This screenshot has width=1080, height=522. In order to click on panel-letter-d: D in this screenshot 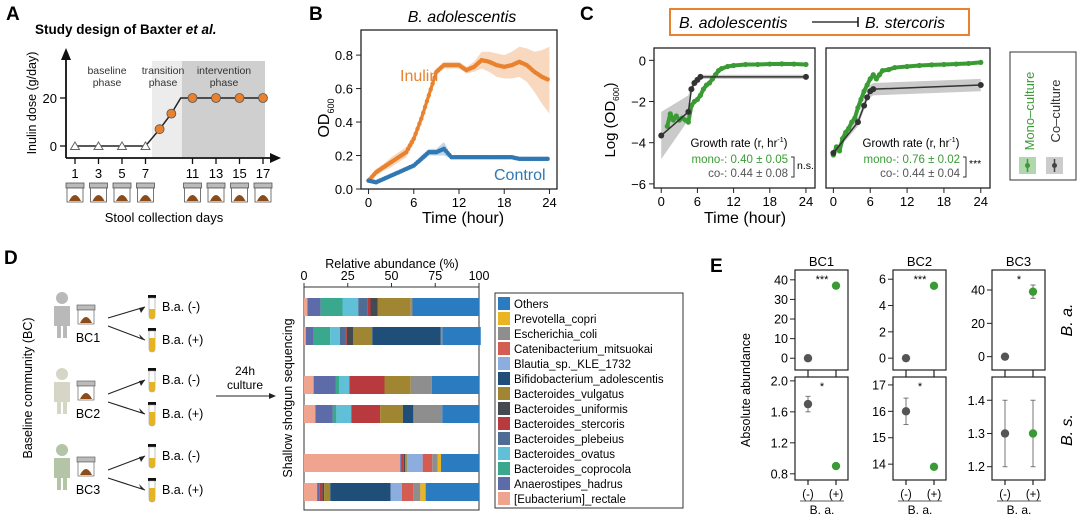, I will do `click(11, 258)`.